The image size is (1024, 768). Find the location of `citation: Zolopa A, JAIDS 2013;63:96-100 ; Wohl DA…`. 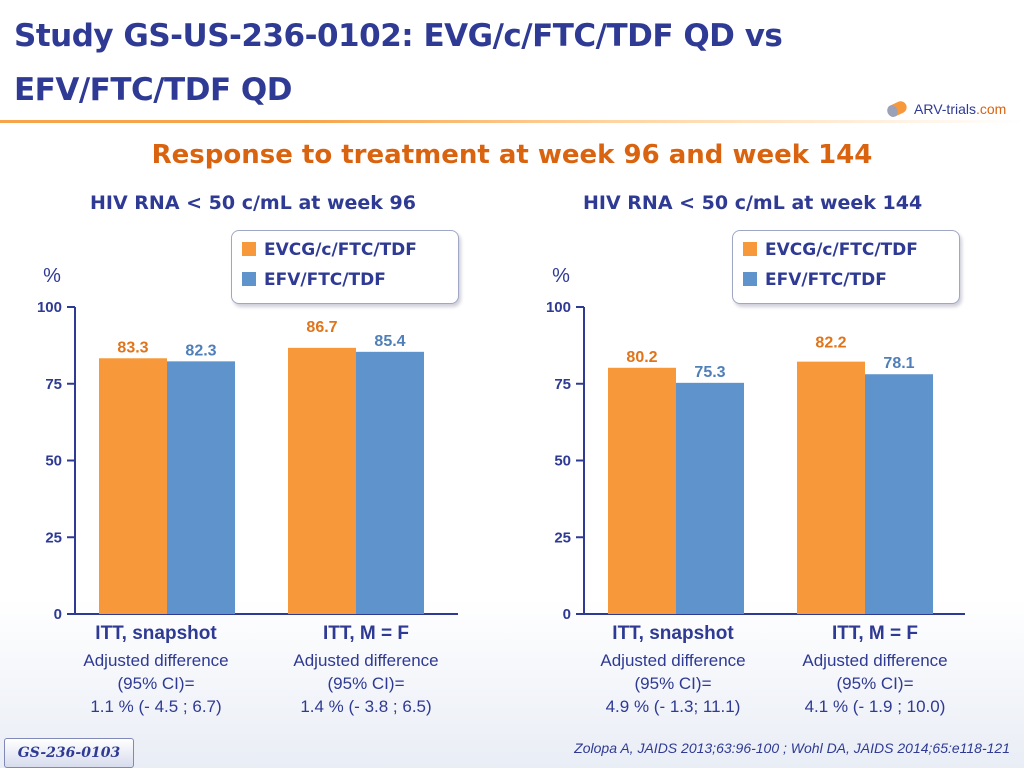

citation: Zolopa A, JAIDS 2013;63:96-100 ; Wohl DA… is located at coordinates (792, 748).